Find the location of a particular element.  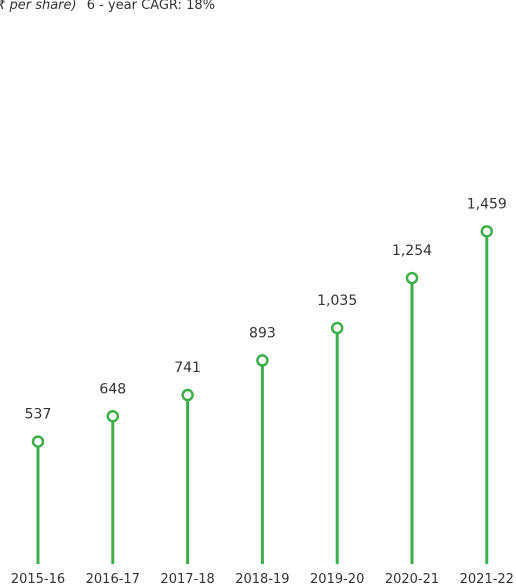

cagr-label: 6 - year CAGR: 18% is located at coordinates (151, 6).